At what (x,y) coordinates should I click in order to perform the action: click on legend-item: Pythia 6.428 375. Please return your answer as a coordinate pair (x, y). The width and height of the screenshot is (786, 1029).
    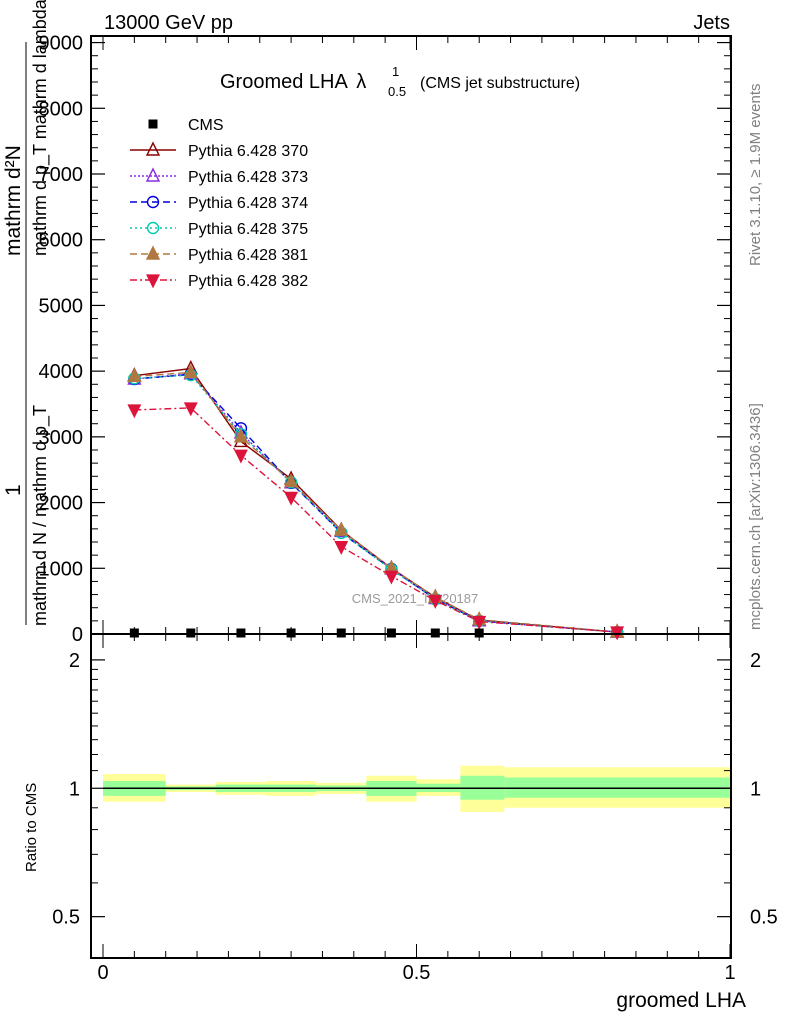
    Looking at the image, I should click on (219, 229).